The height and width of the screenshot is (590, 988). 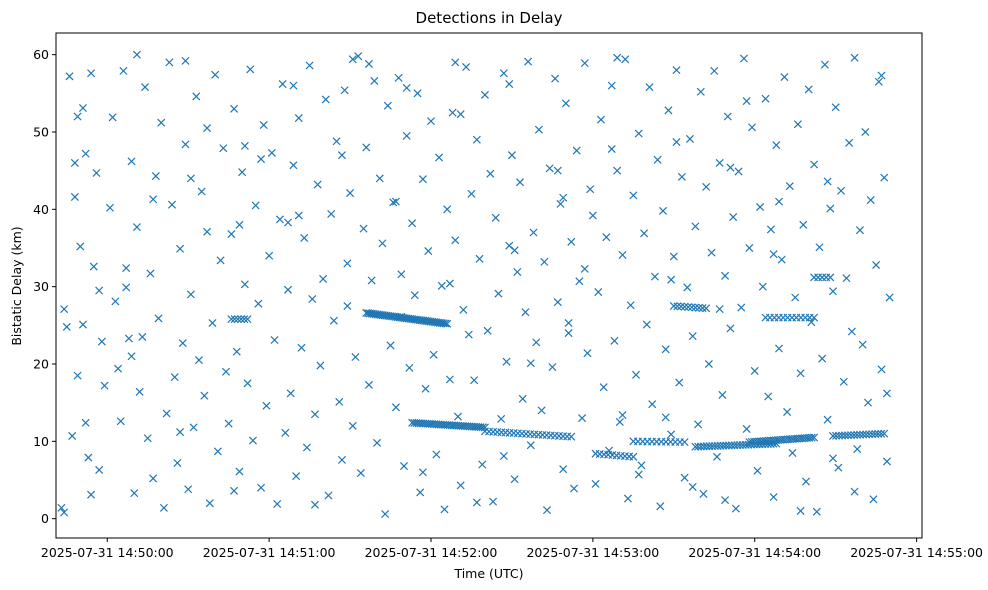 I want to click on y-tick-label: 0, so click(x=45, y=518).